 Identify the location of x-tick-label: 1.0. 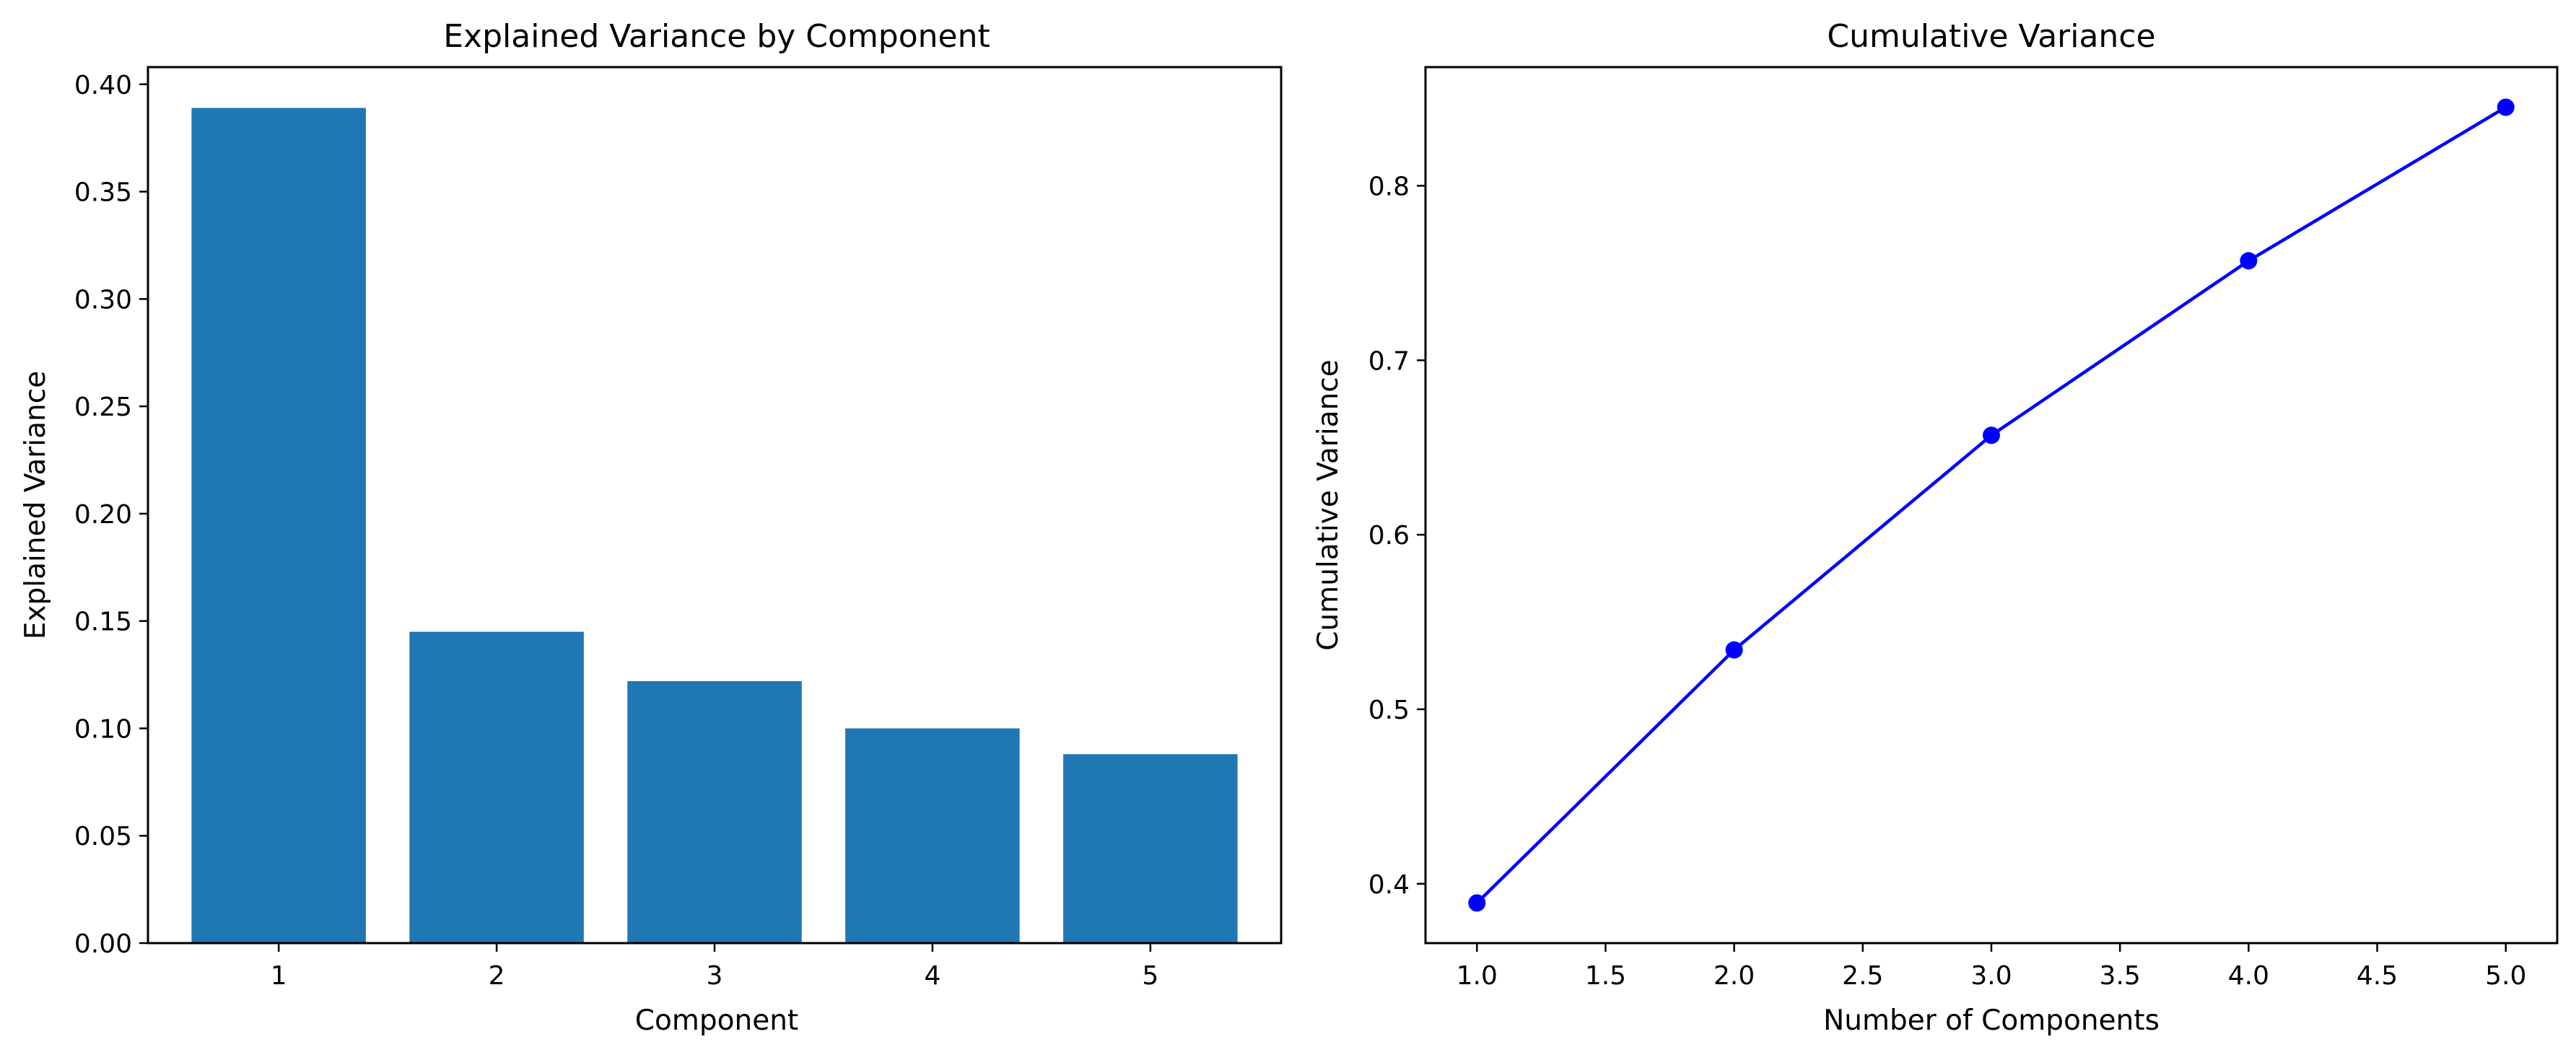
(1477, 976).